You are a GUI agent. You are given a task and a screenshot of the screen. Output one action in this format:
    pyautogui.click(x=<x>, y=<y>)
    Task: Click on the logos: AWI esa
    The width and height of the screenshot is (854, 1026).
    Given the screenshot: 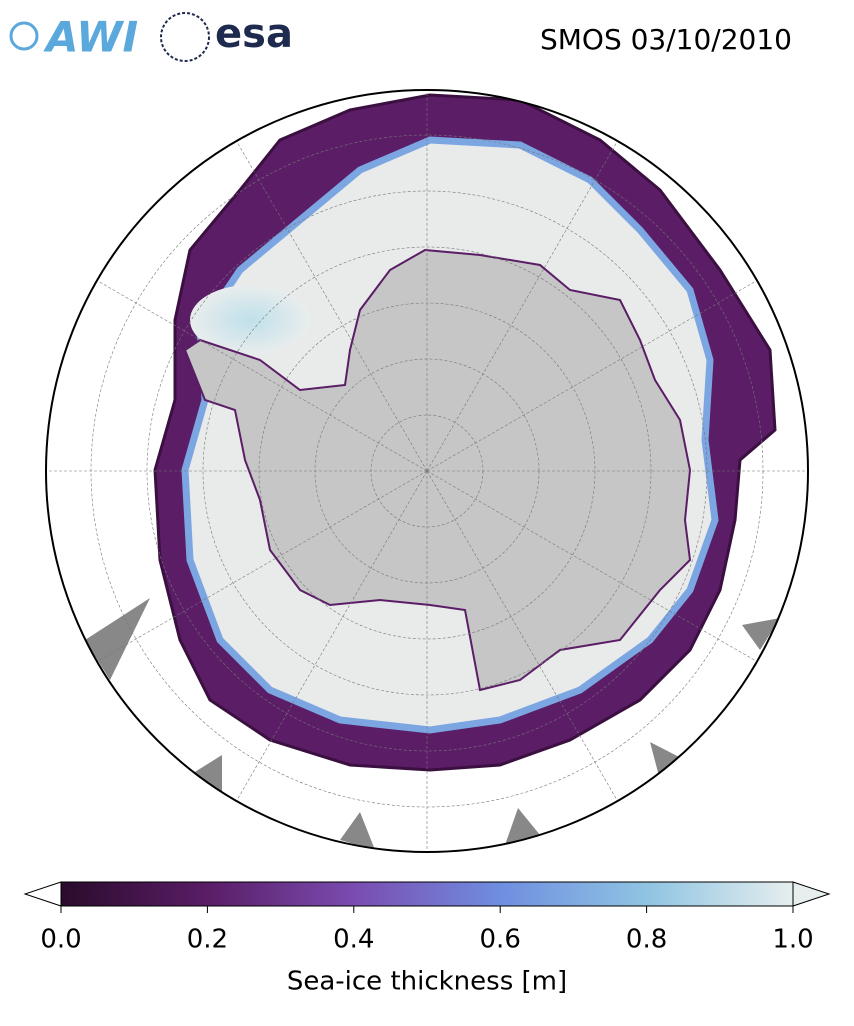 What is the action you would take?
    pyautogui.click(x=151, y=36)
    